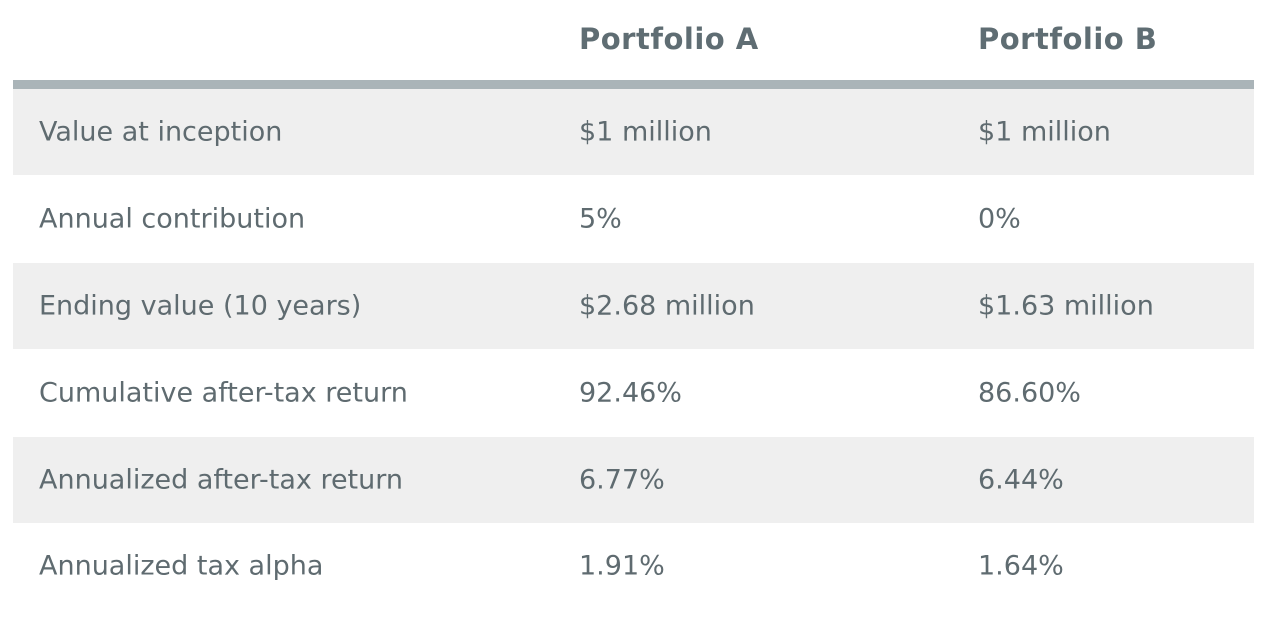 This screenshot has height=623, width=1266. What do you see at coordinates (223, 393) in the screenshot?
I see `row-label: Cumulative after-tax return` at bounding box center [223, 393].